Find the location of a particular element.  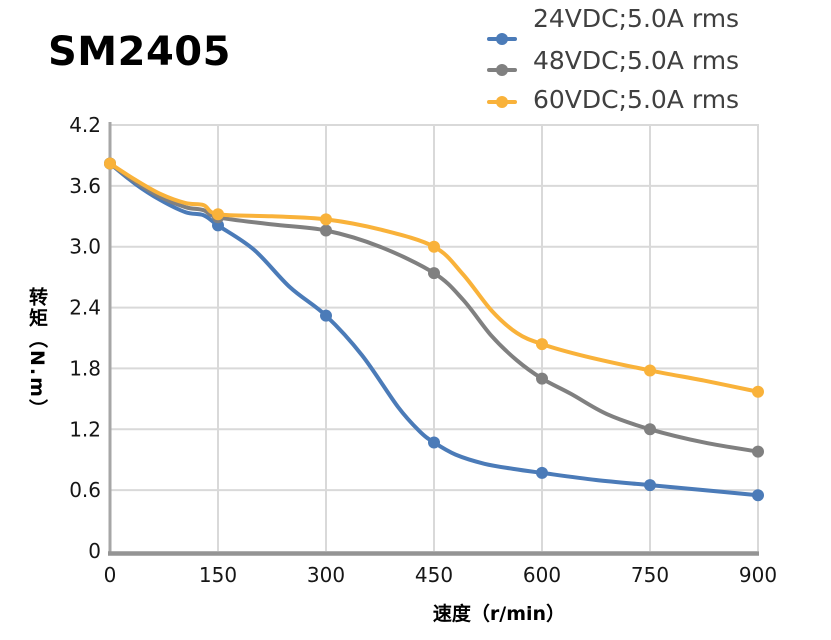

y-tick-label-0.6: 0.6 is located at coordinates (85, 490).